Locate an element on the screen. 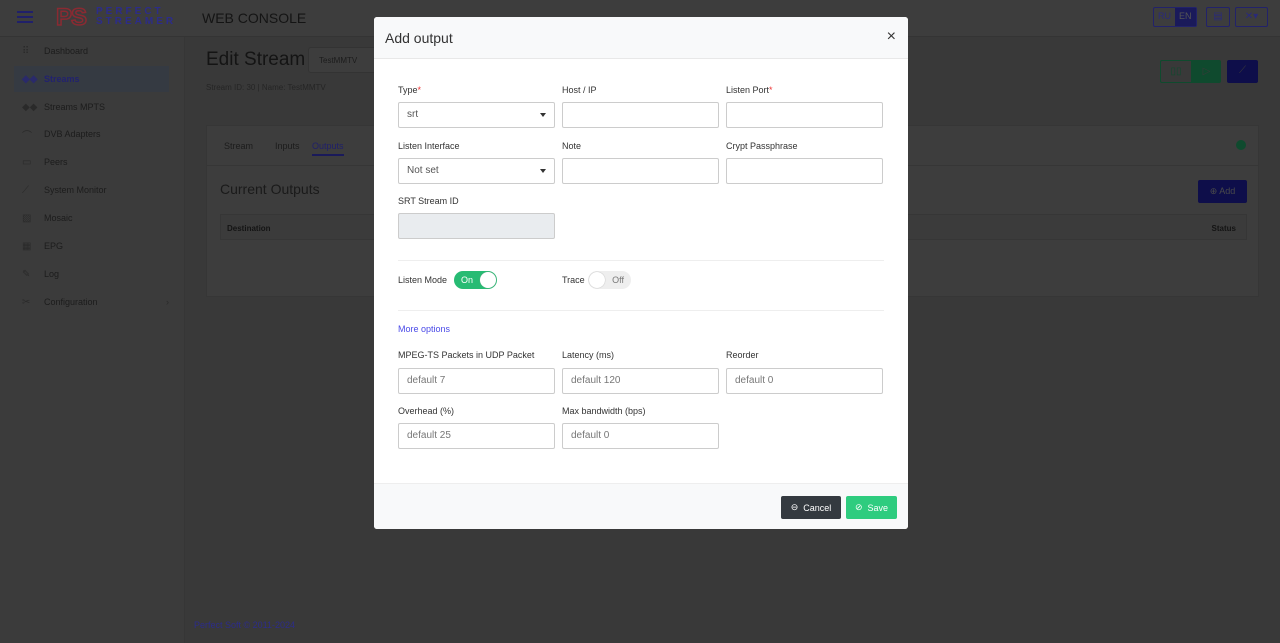  latency-label: Latency (ms) is located at coordinates (588, 355).